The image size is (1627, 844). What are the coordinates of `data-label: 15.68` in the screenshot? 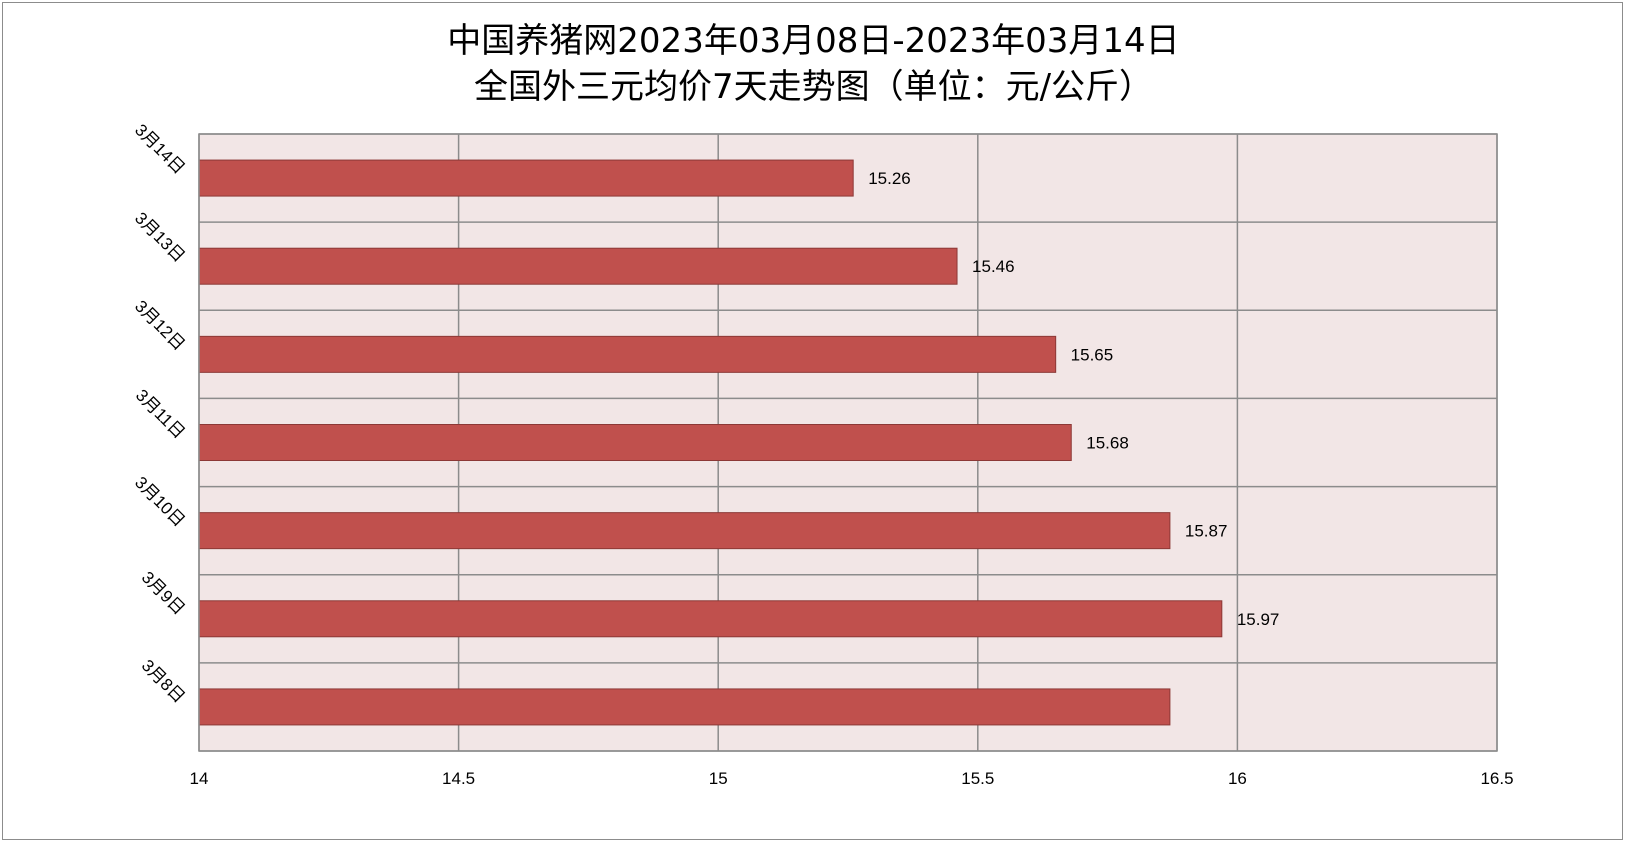 It's located at (1107, 443).